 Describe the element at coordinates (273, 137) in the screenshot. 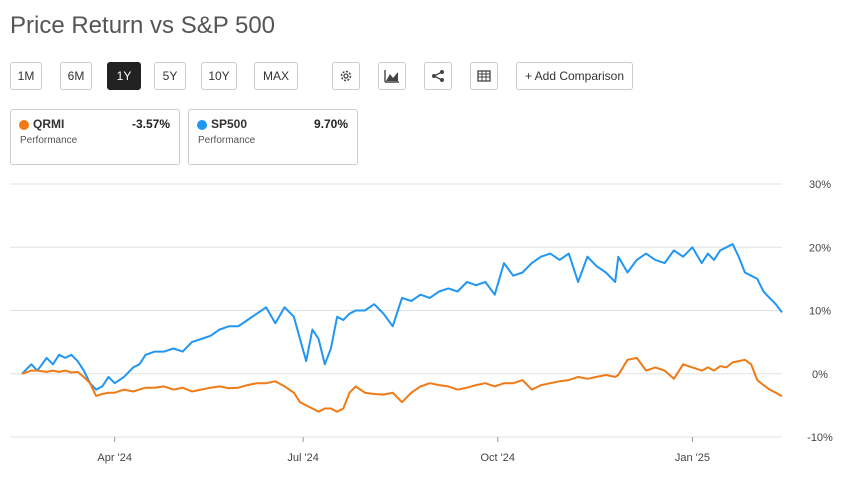

I see `legend-card-sp500: SP500 9.70% Performance` at that location.